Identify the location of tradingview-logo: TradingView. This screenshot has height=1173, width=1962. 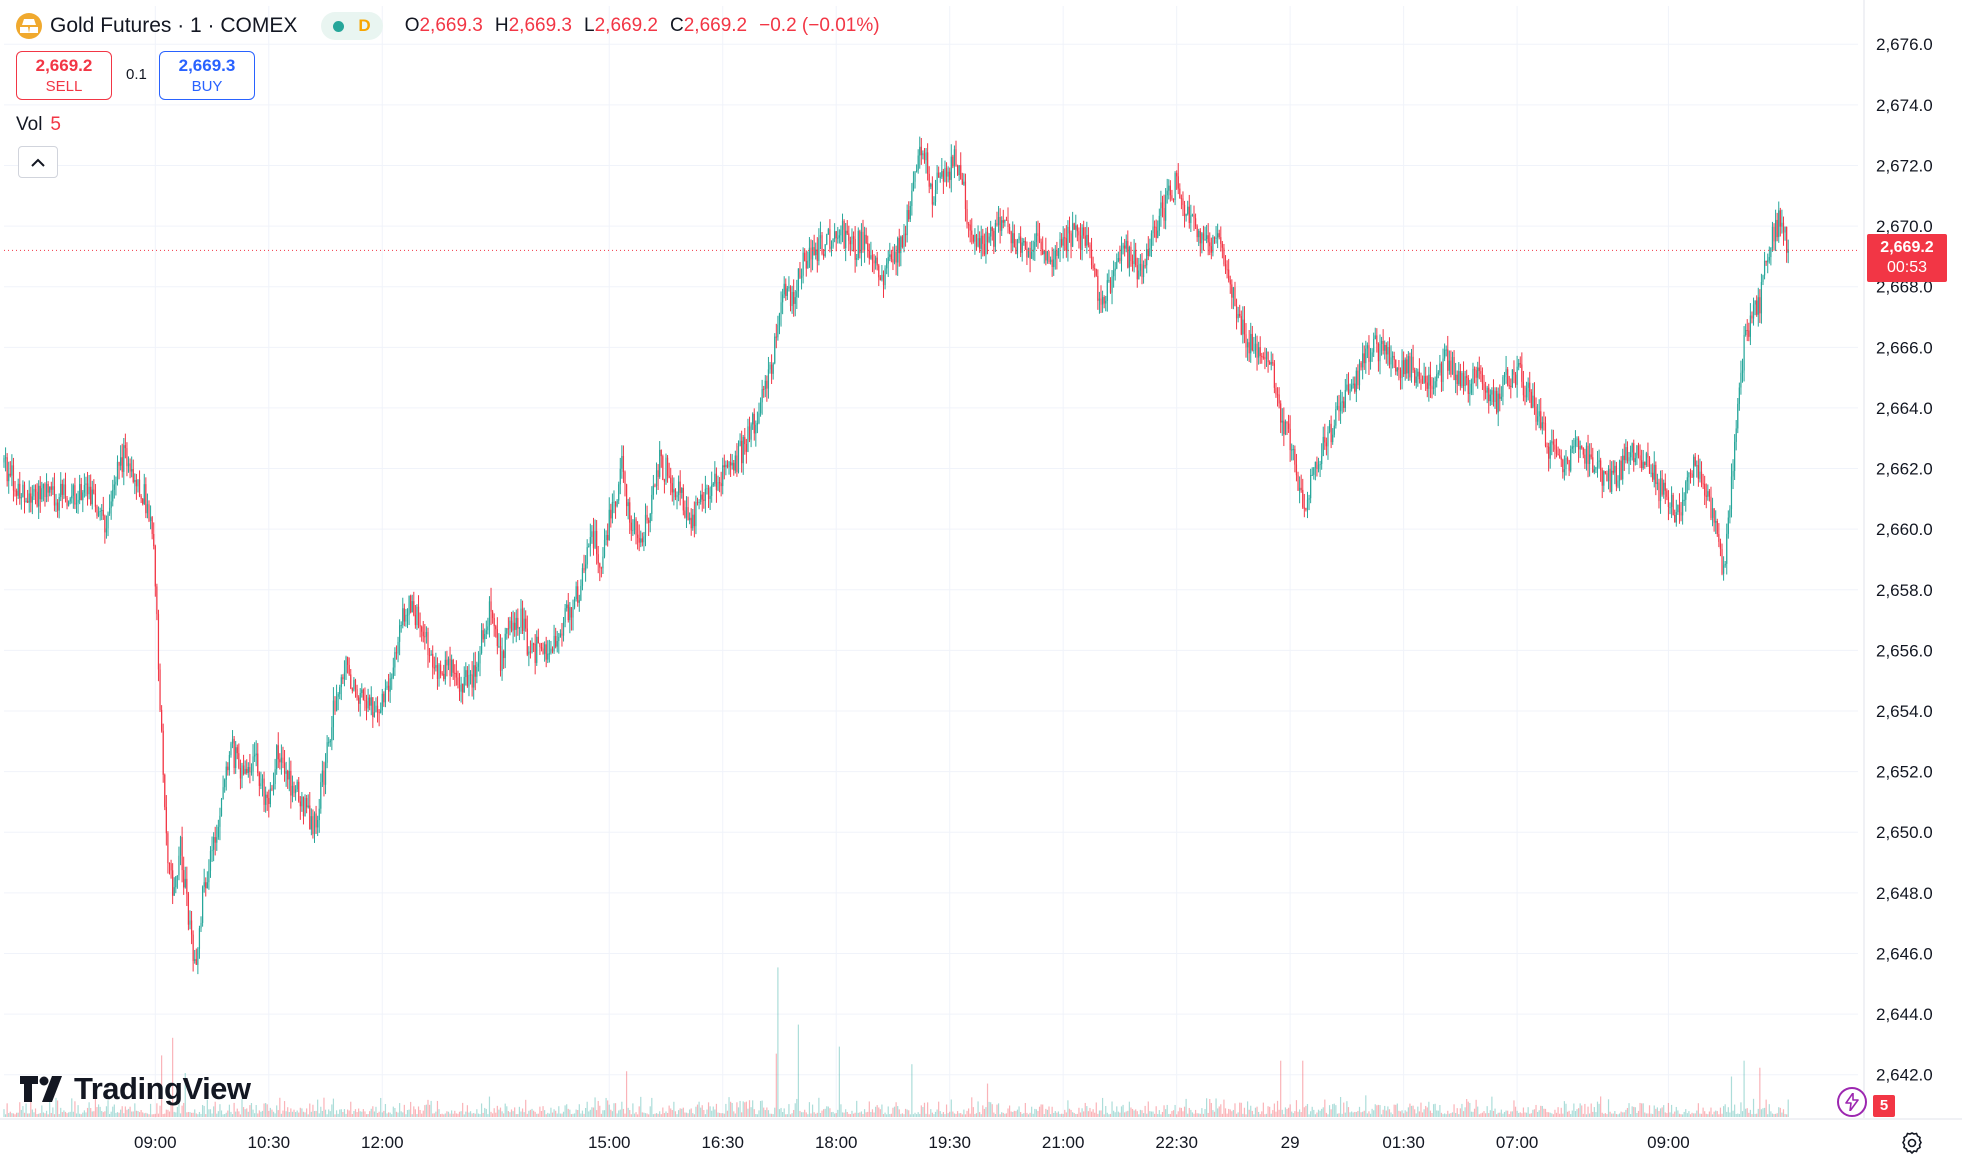
(135, 1089).